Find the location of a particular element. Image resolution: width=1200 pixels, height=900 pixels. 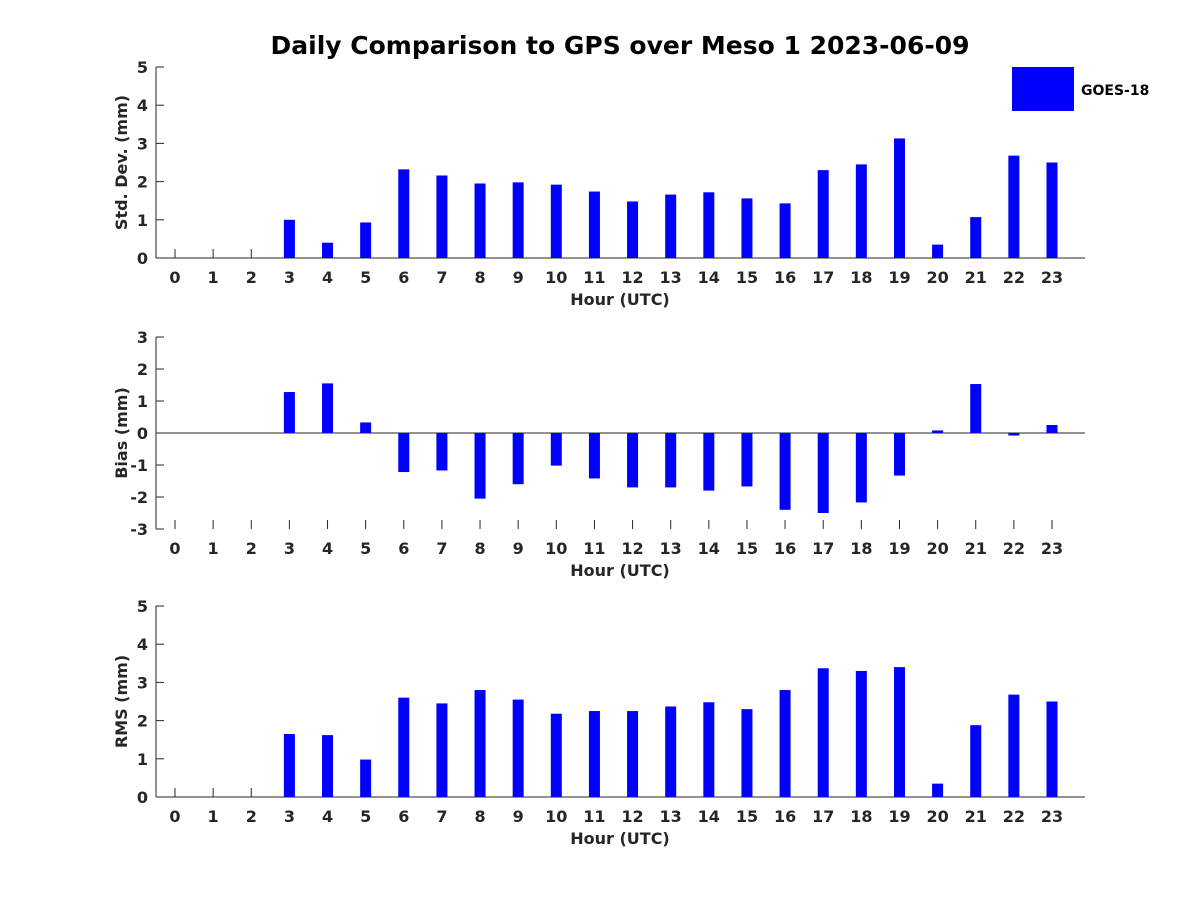

x-tick-label: 10 is located at coordinates (556, 277).